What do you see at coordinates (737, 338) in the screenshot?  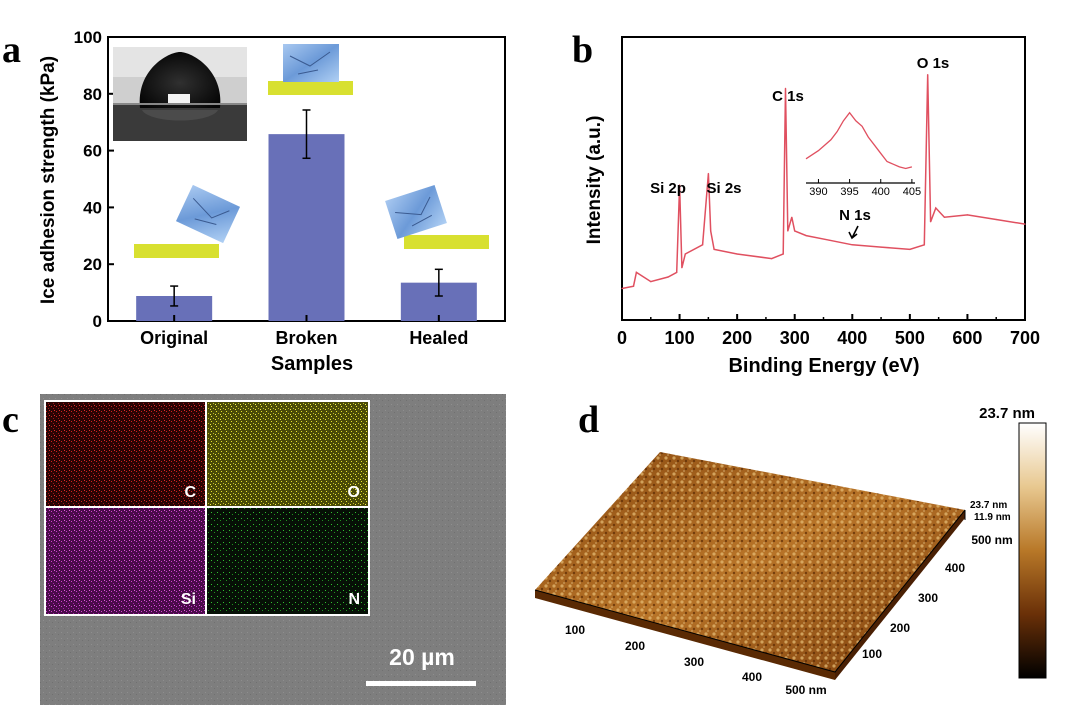 I see `x-tick-label: 200` at bounding box center [737, 338].